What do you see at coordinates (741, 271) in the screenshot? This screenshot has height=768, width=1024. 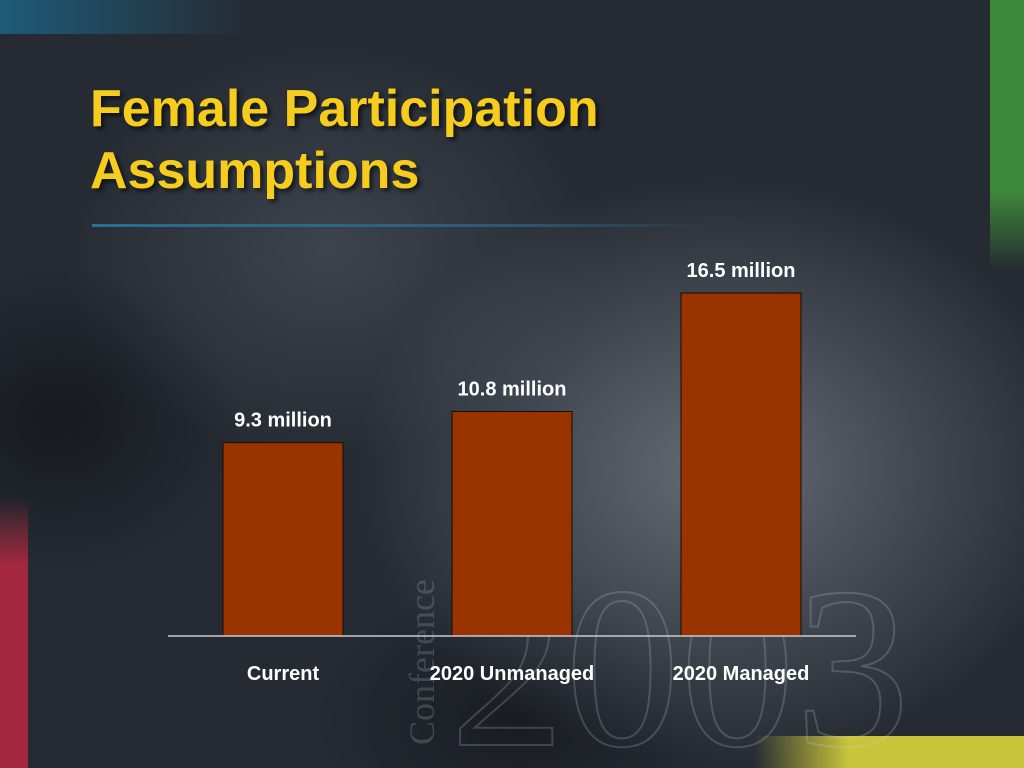 I see `value-label-3: 16.5 million` at bounding box center [741, 271].